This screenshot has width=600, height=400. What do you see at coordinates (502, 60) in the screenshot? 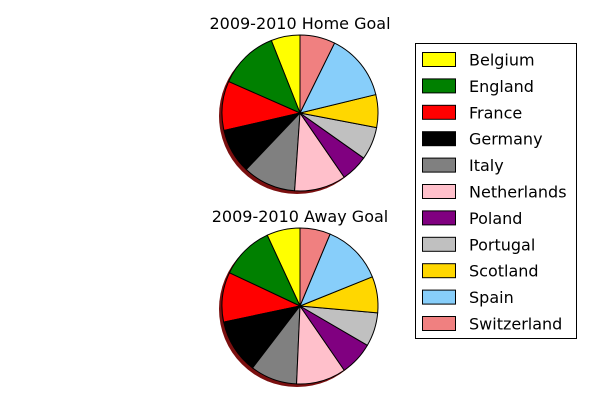
I see `legend-label-belgium: Belgium` at bounding box center [502, 60].